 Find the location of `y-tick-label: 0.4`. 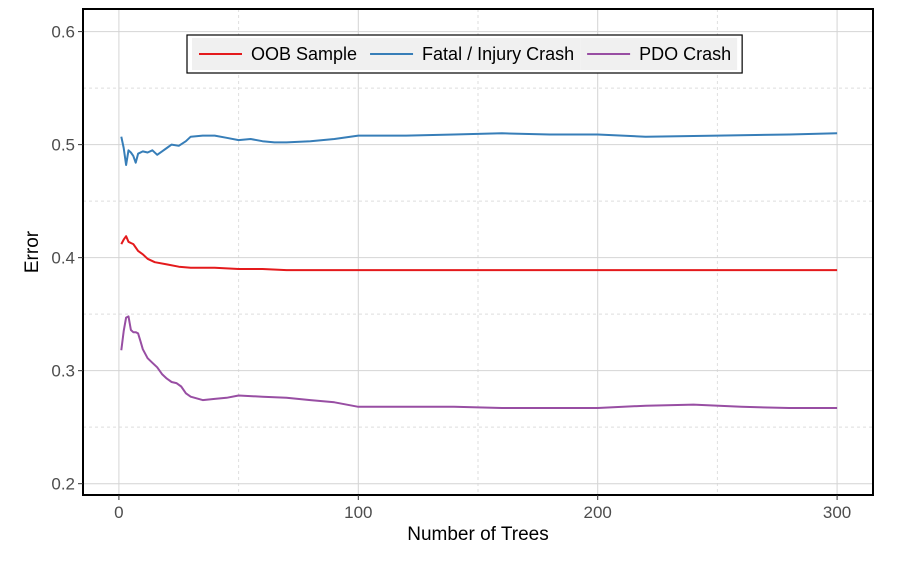

y-tick-label: 0.4 is located at coordinates (63, 258).